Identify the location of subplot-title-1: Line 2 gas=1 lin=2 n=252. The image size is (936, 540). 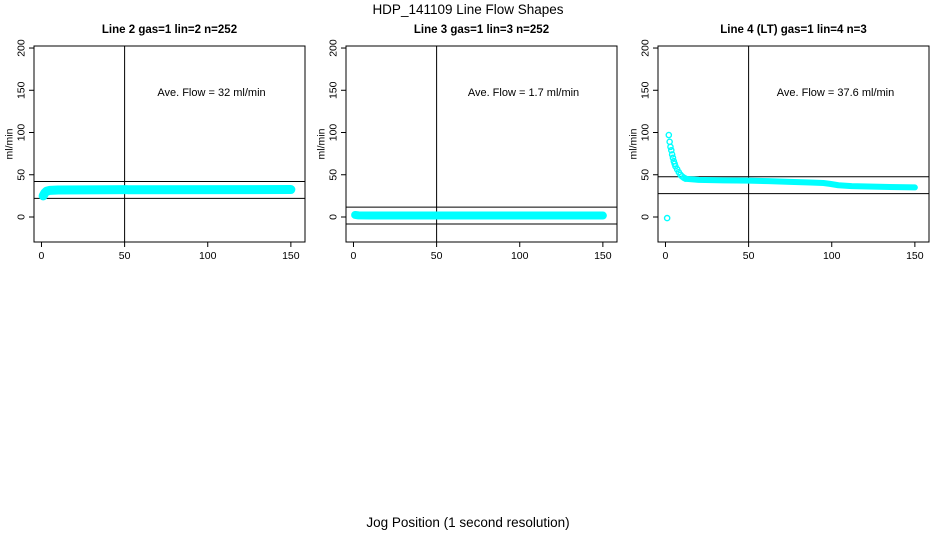
(169, 30).